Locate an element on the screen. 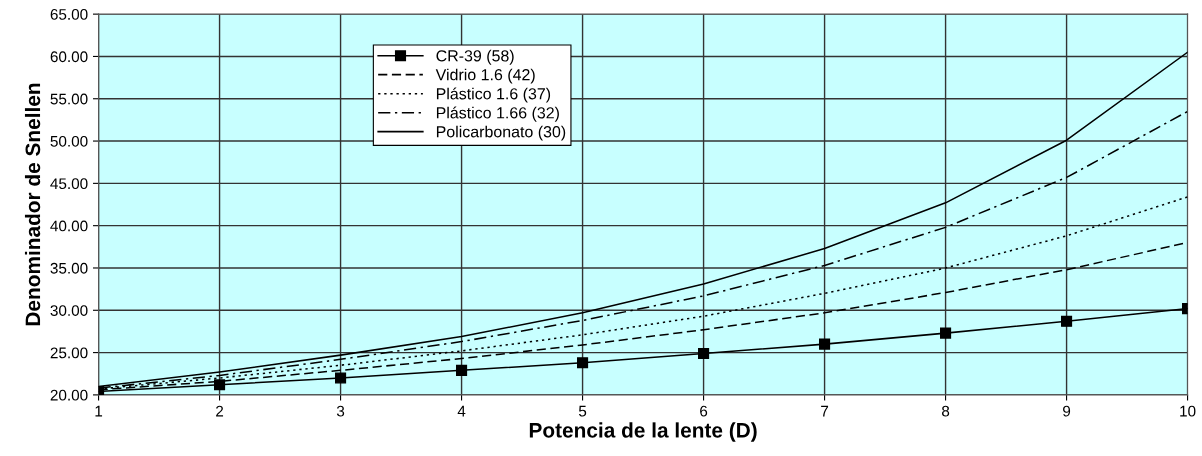 Image resolution: width=1202 pixels, height=456 pixels. y-tick-label: 25.00 is located at coordinates (69, 353).